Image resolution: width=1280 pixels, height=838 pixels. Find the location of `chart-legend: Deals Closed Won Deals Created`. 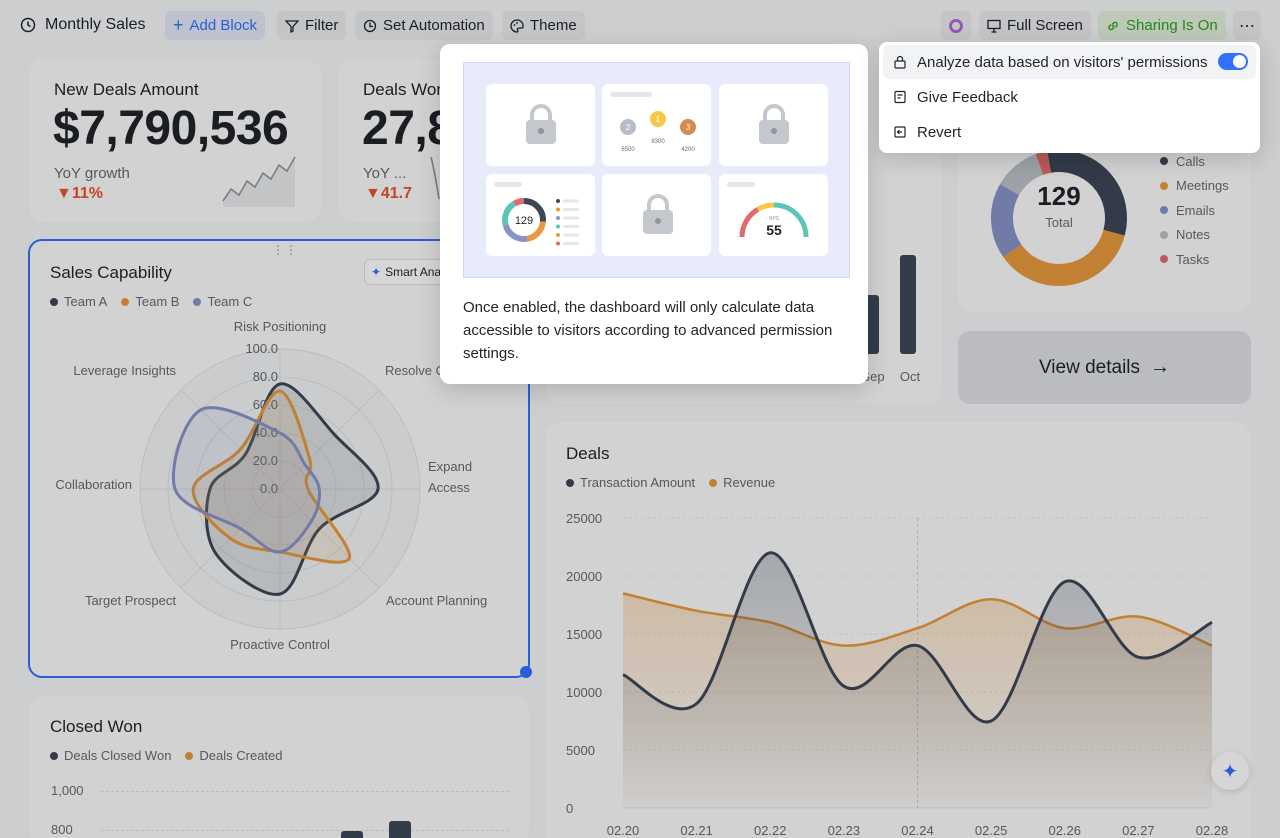

chart-legend: Deals Closed Won Deals Created is located at coordinates (166, 755).